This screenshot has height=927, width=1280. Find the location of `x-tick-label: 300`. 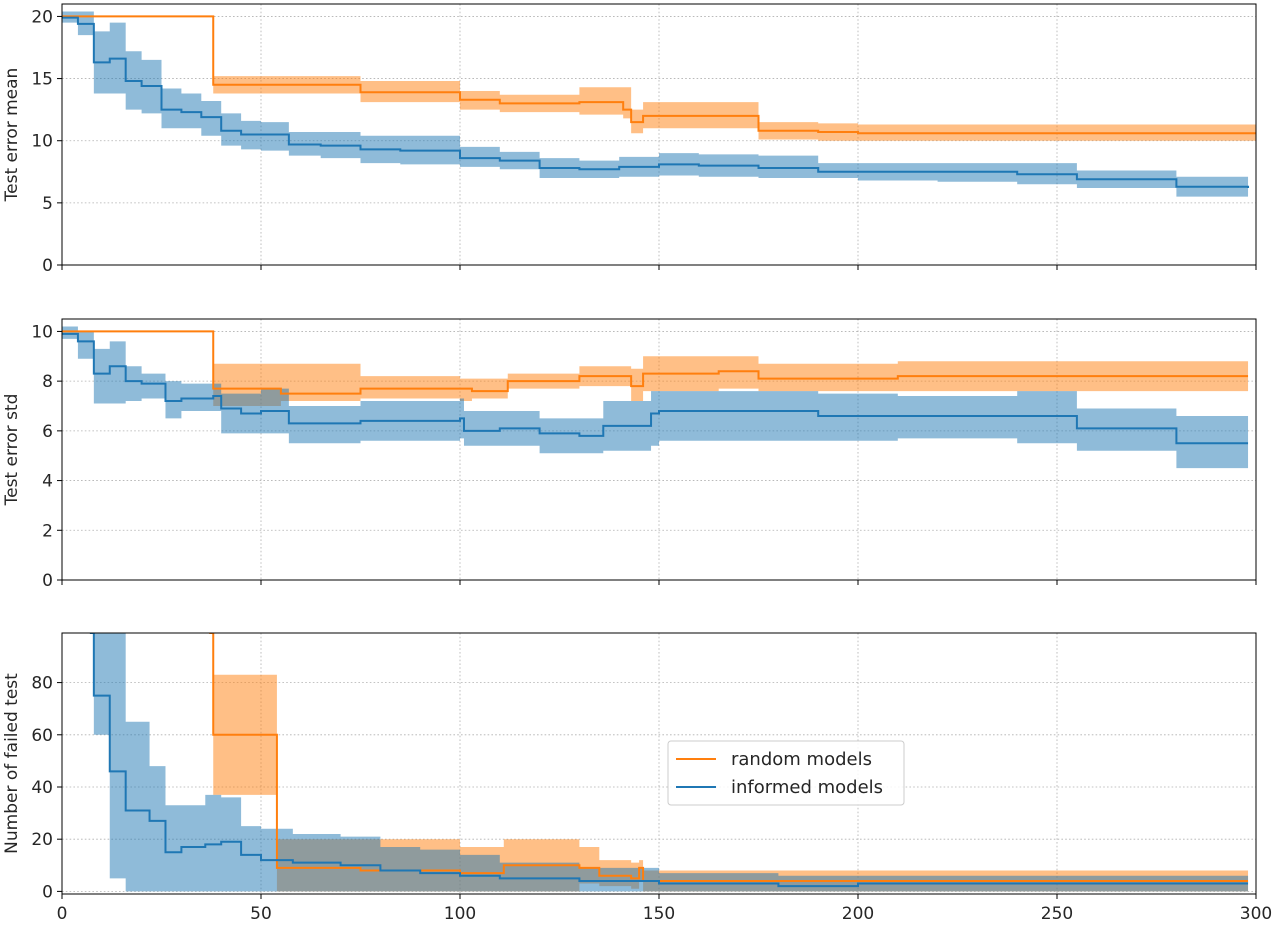

x-tick-label: 300 is located at coordinates (1256, 914).